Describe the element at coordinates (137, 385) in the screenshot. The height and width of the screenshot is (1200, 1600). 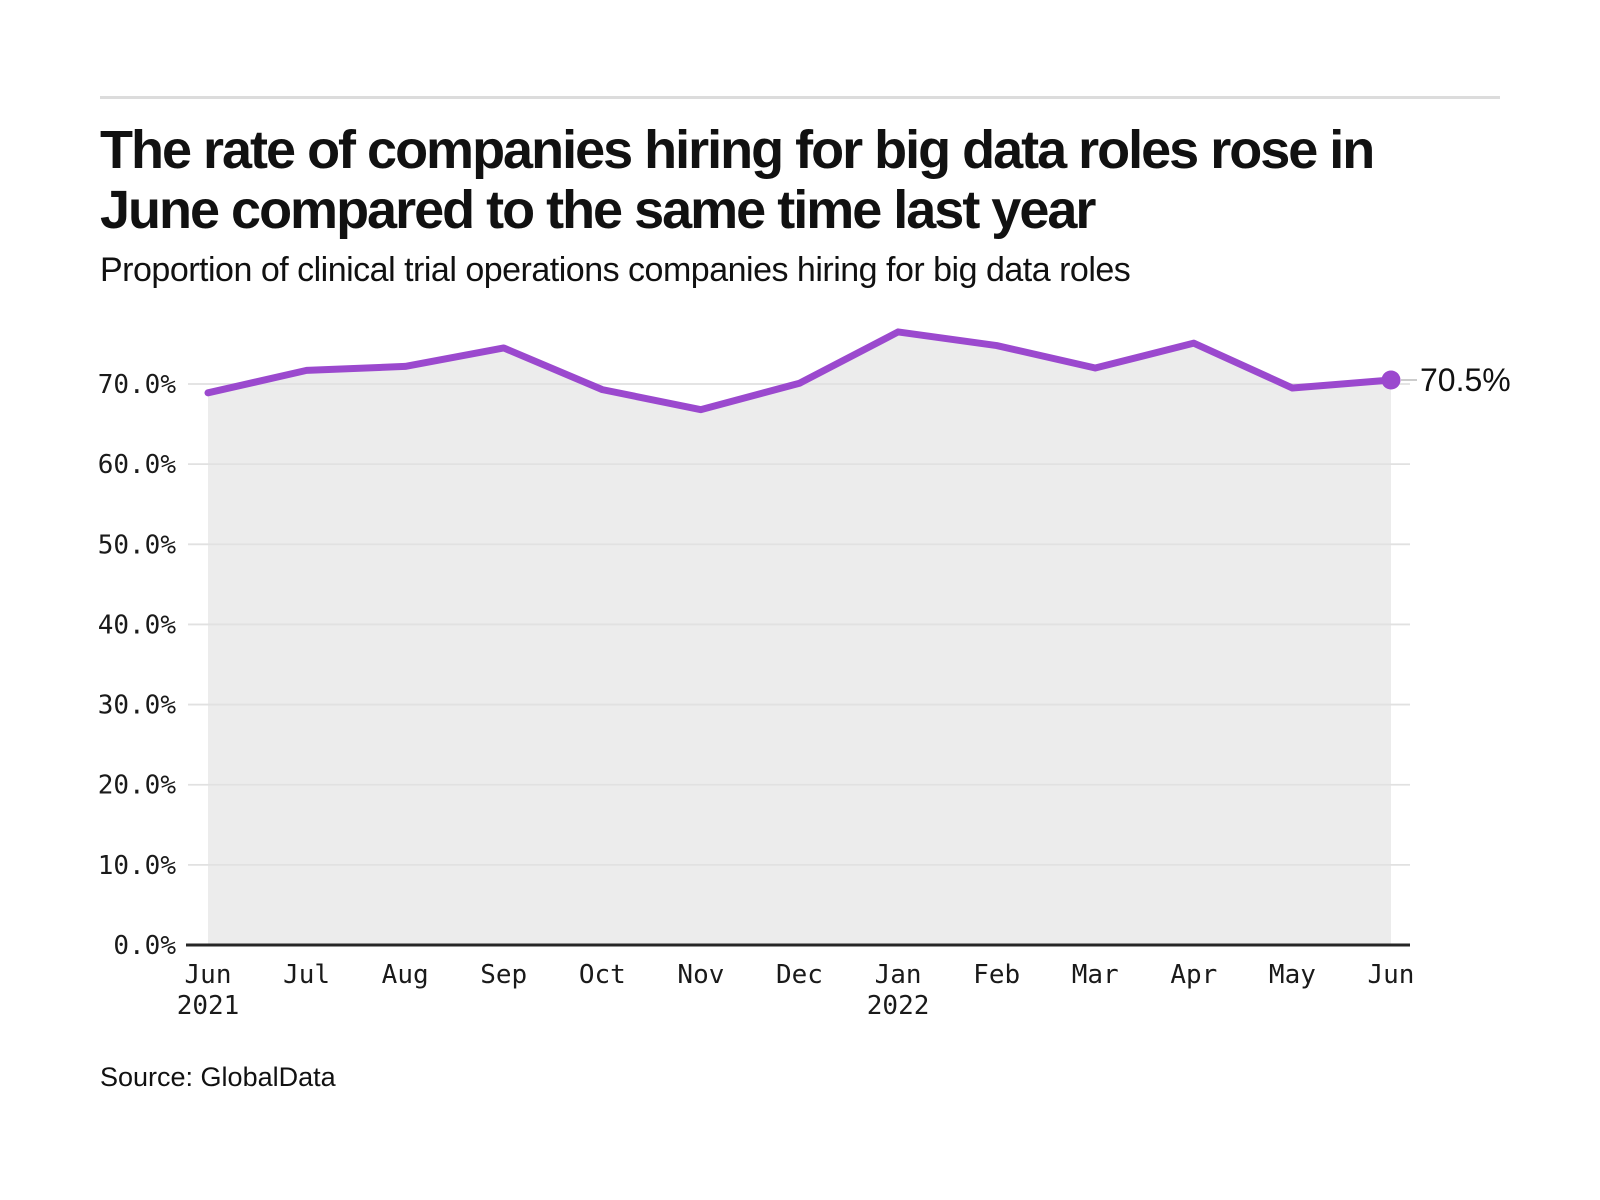
I see `y-tick-label: 70.0%` at that location.